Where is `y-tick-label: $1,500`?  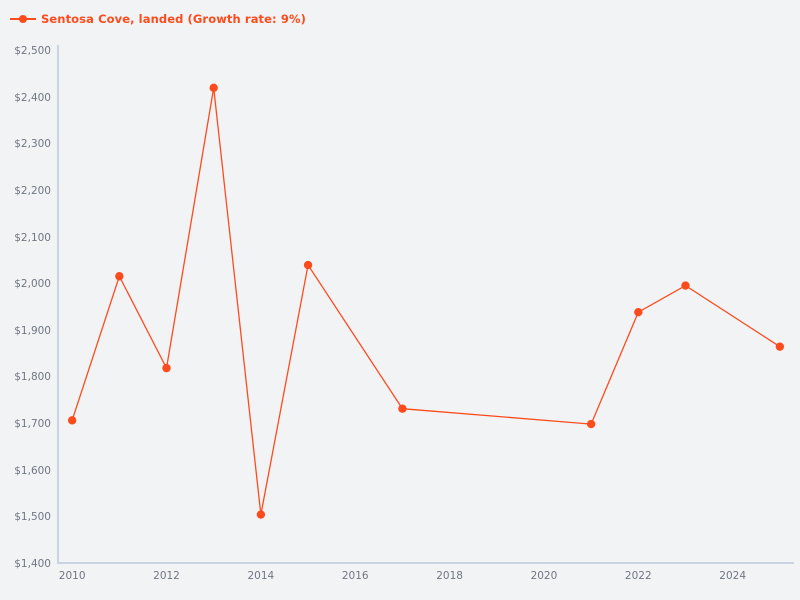 y-tick-label: $1,500 is located at coordinates (32, 517).